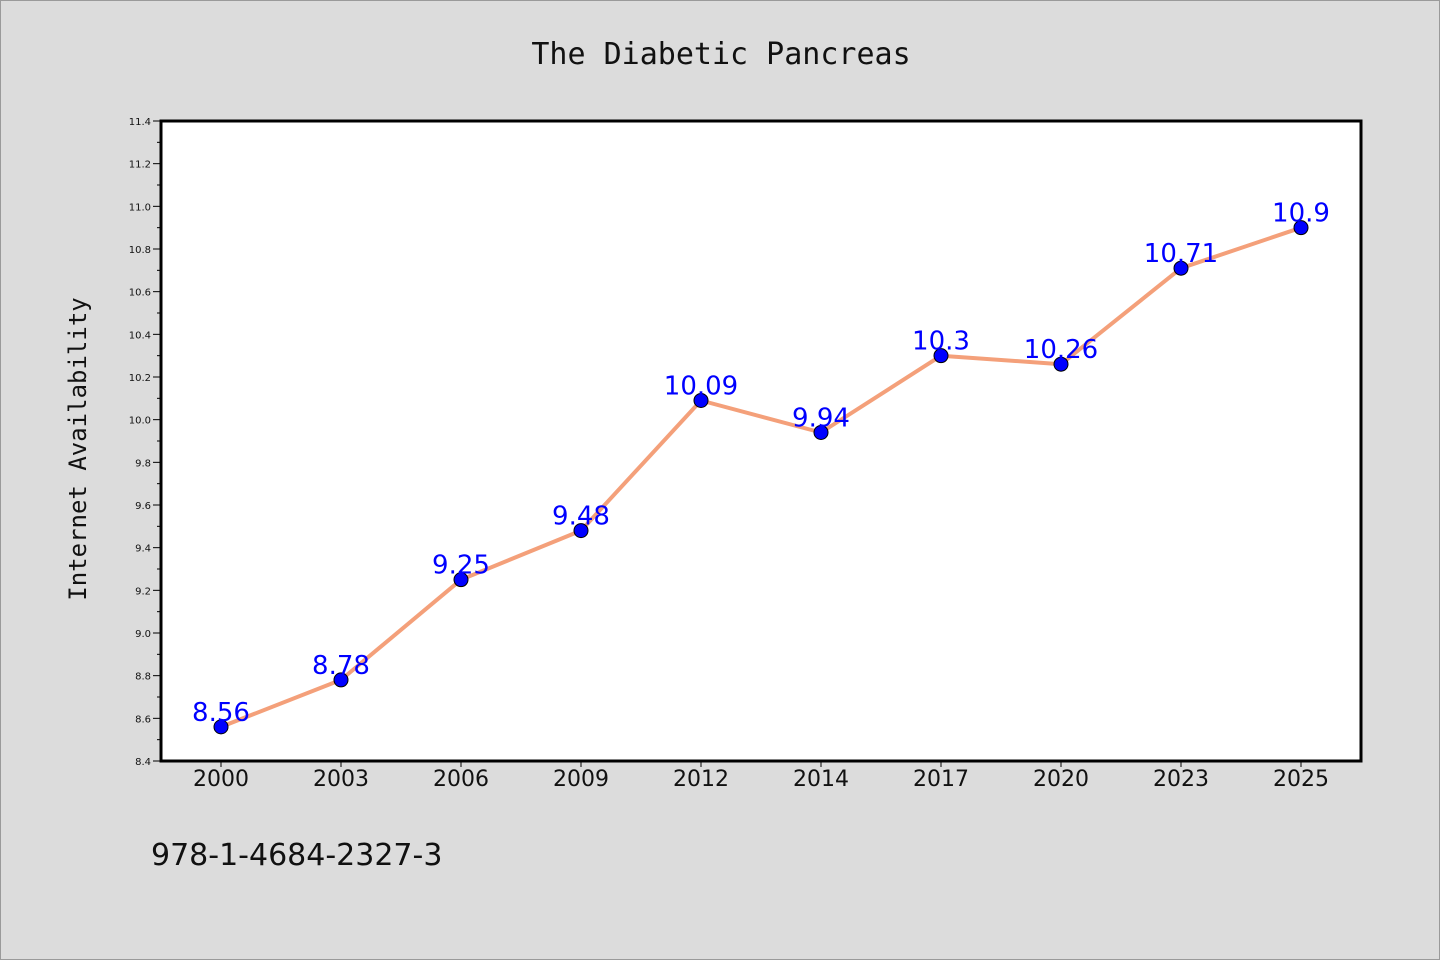  Describe the element at coordinates (143, 719) in the screenshot. I see `y-tick-label: 8.6` at that location.